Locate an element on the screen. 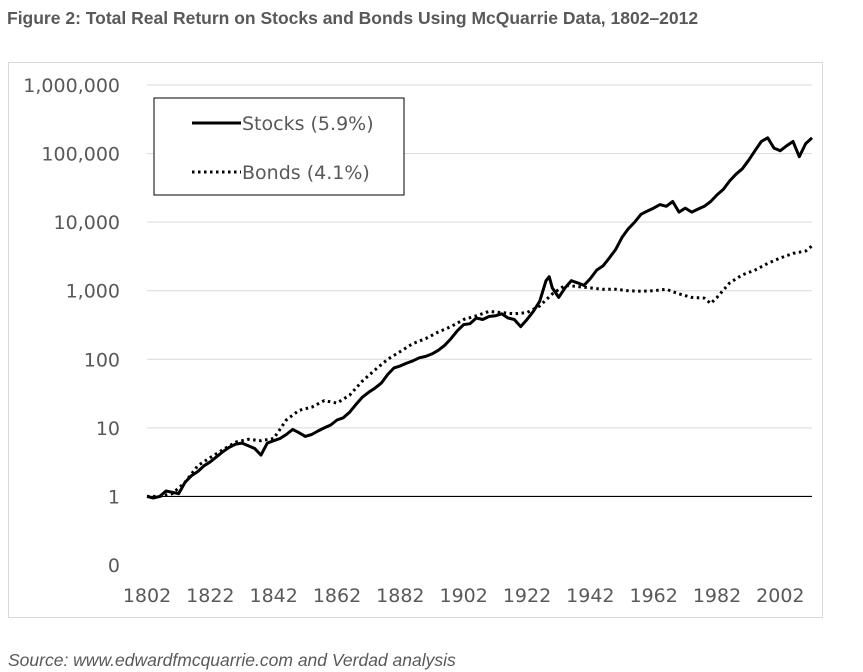 This screenshot has height=672, width=863. y-tick-label: 100 is located at coordinates (102, 360).